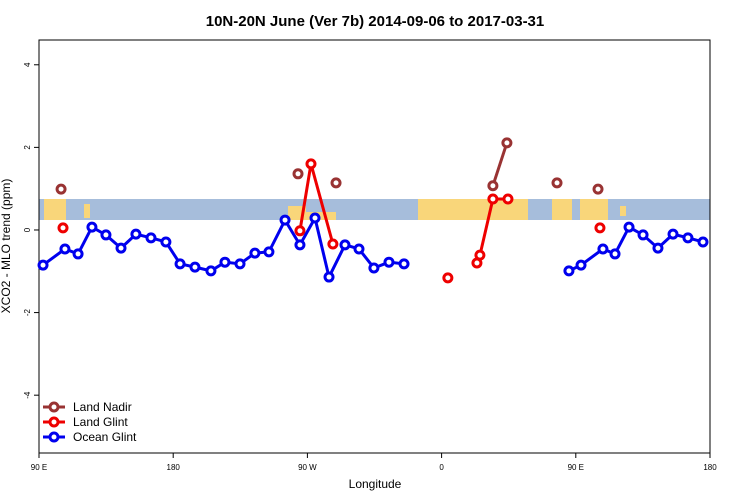 The image size is (750, 500). I want to click on x-tick-label: 0, so click(441, 467).